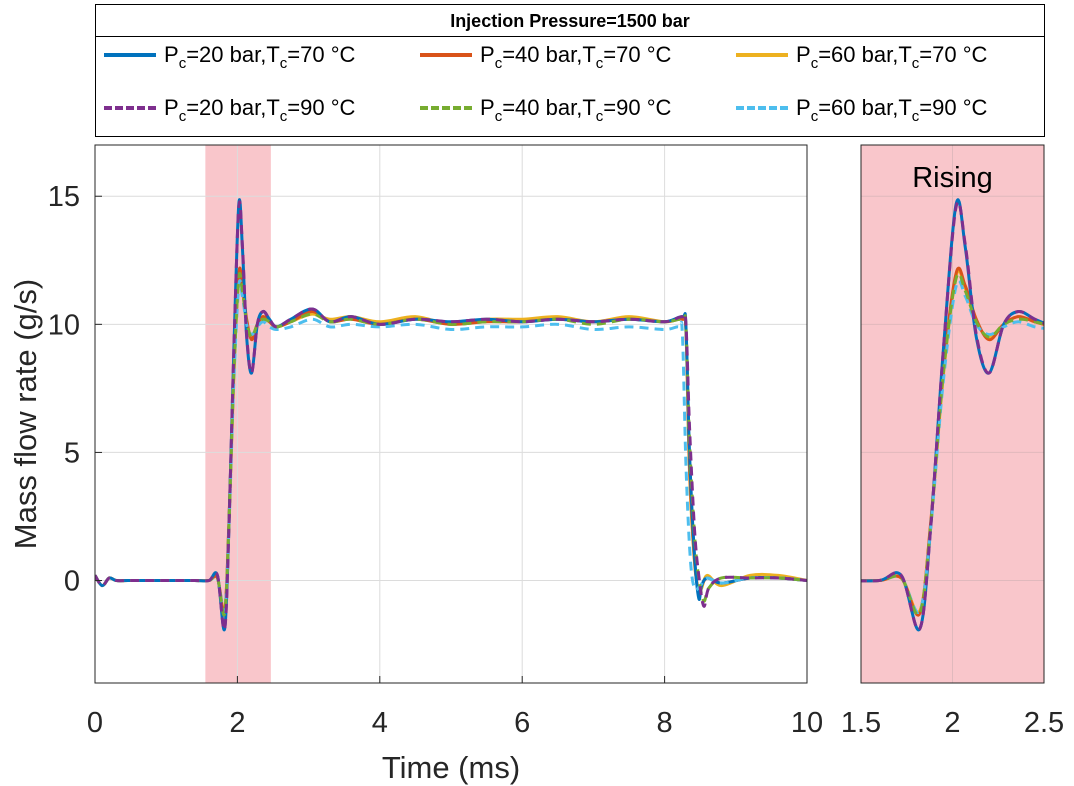 The width and height of the screenshot is (1074, 786). What do you see at coordinates (522, 723) in the screenshot?
I see `x-tick-label: 6` at bounding box center [522, 723].